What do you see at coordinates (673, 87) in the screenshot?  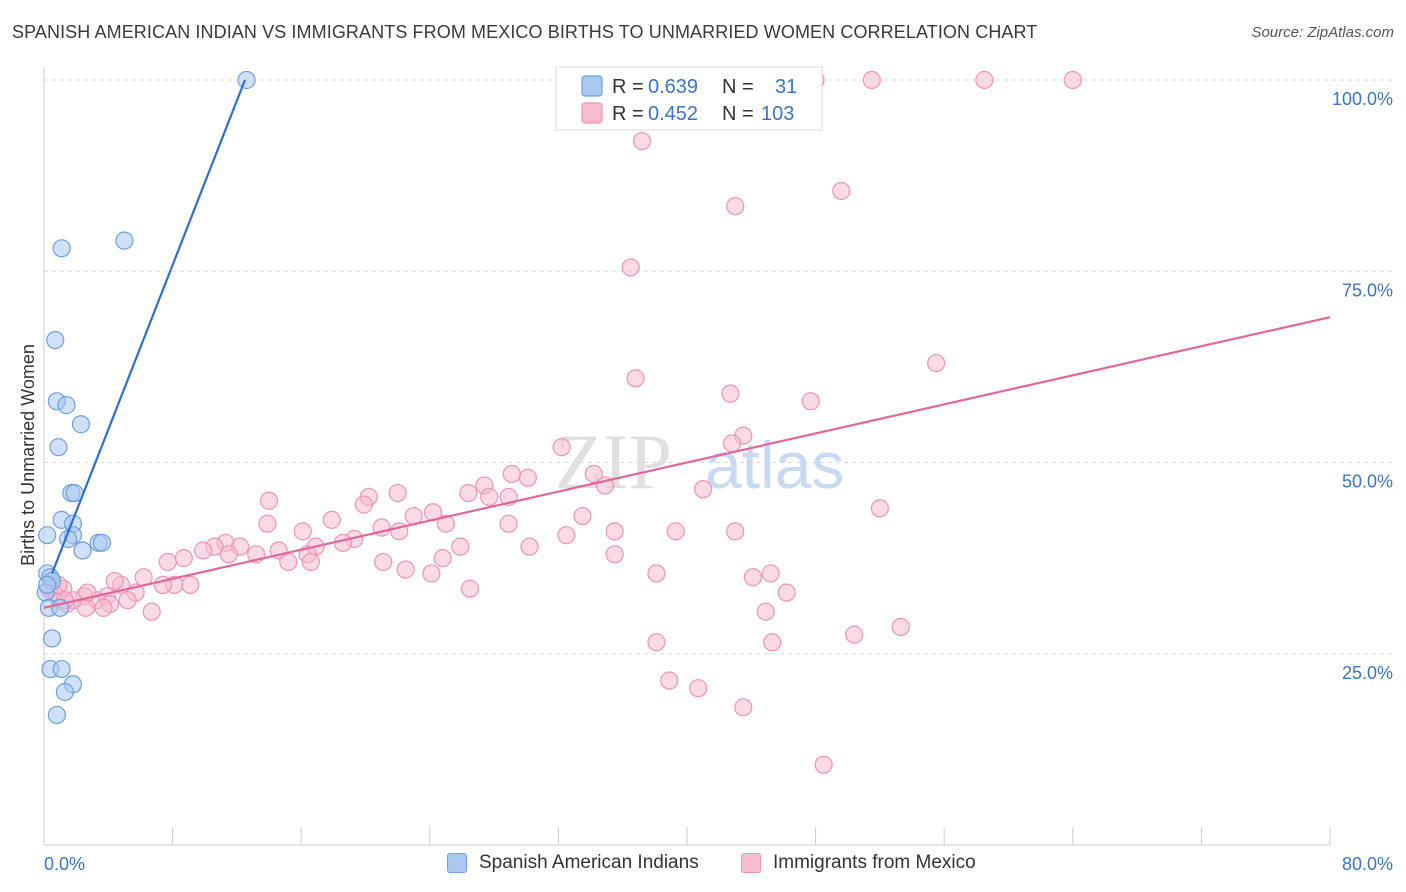 I see `legend-r-value-blue: 0.639` at bounding box center [673, 87].